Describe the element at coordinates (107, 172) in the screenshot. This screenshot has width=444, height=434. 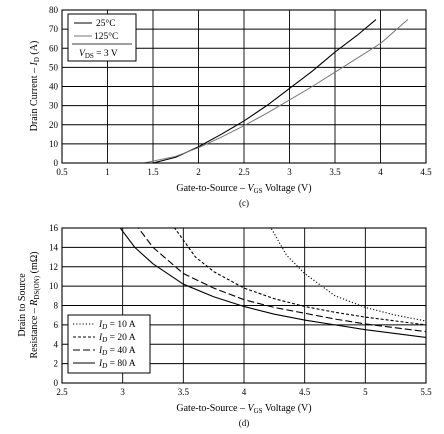
I see `chart-c-x-tick-label: 1` at that location.